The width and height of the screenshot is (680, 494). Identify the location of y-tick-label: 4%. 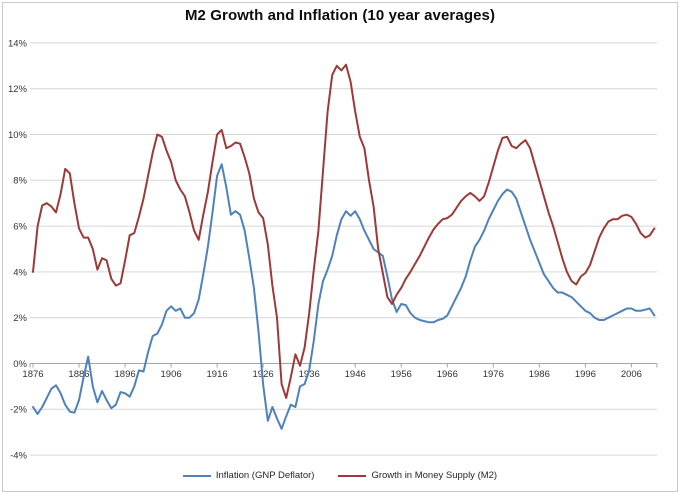
(20, 272).